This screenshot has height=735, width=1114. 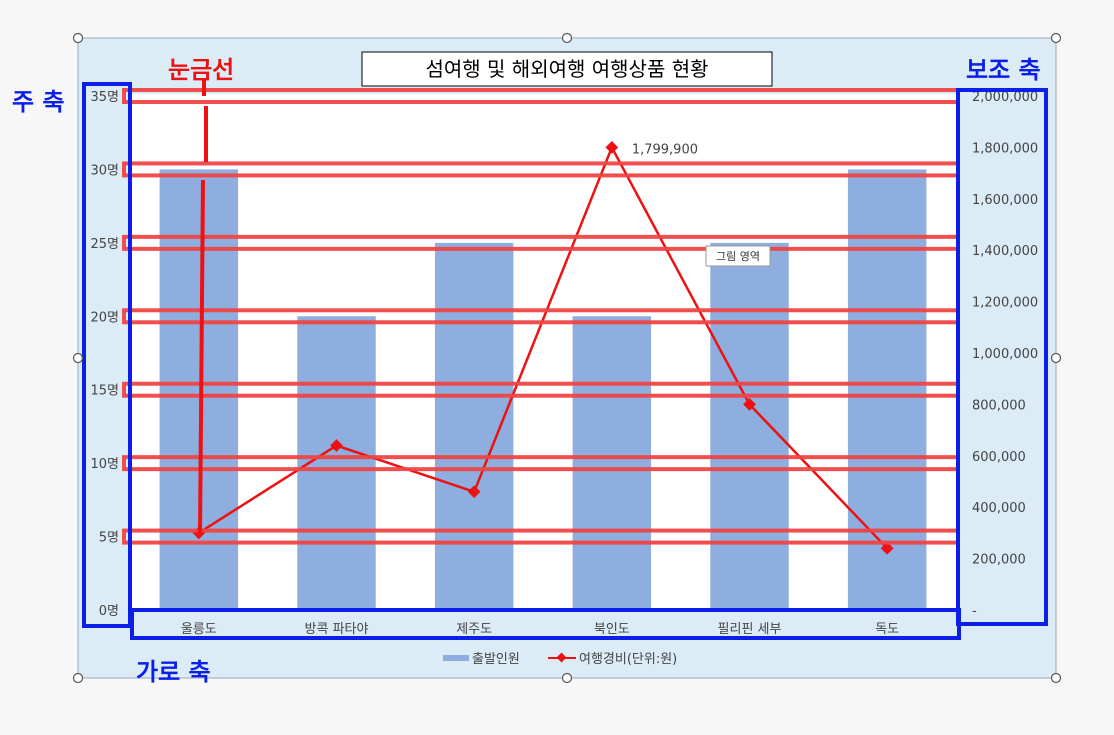 I want to click on category-label-6: 독도, so click(x=887, y=629).